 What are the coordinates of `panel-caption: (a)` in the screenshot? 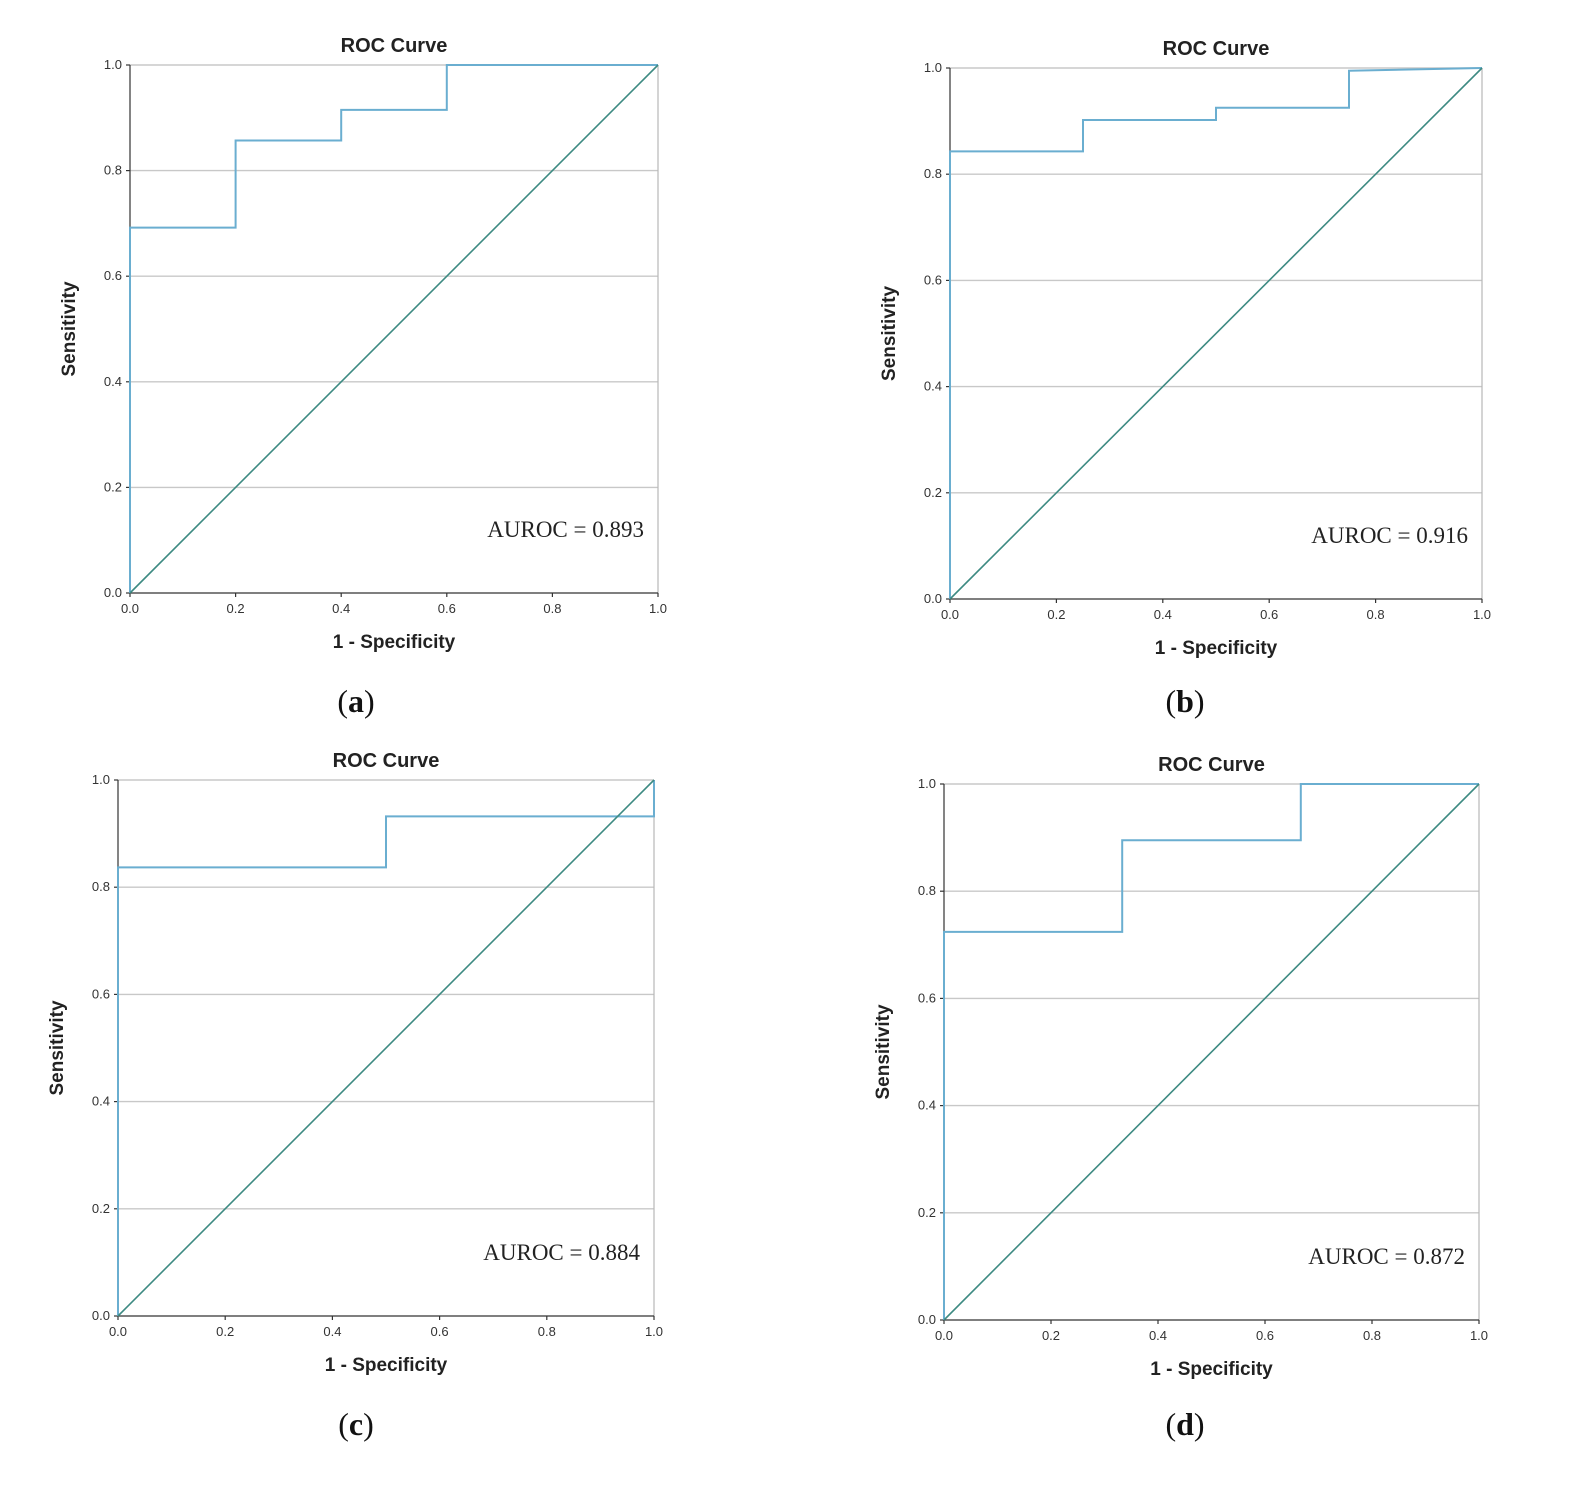 It's located at (355, 701).